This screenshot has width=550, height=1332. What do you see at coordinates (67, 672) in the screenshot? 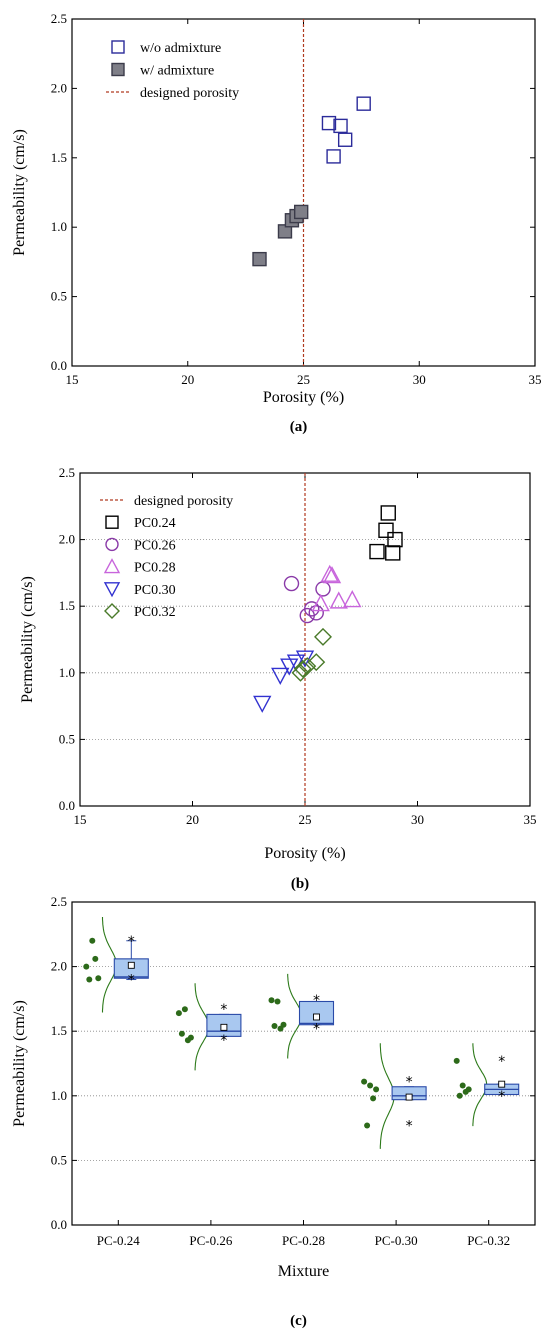
I see `y-tick-label: 1.0` at bounding box center [67, 672].